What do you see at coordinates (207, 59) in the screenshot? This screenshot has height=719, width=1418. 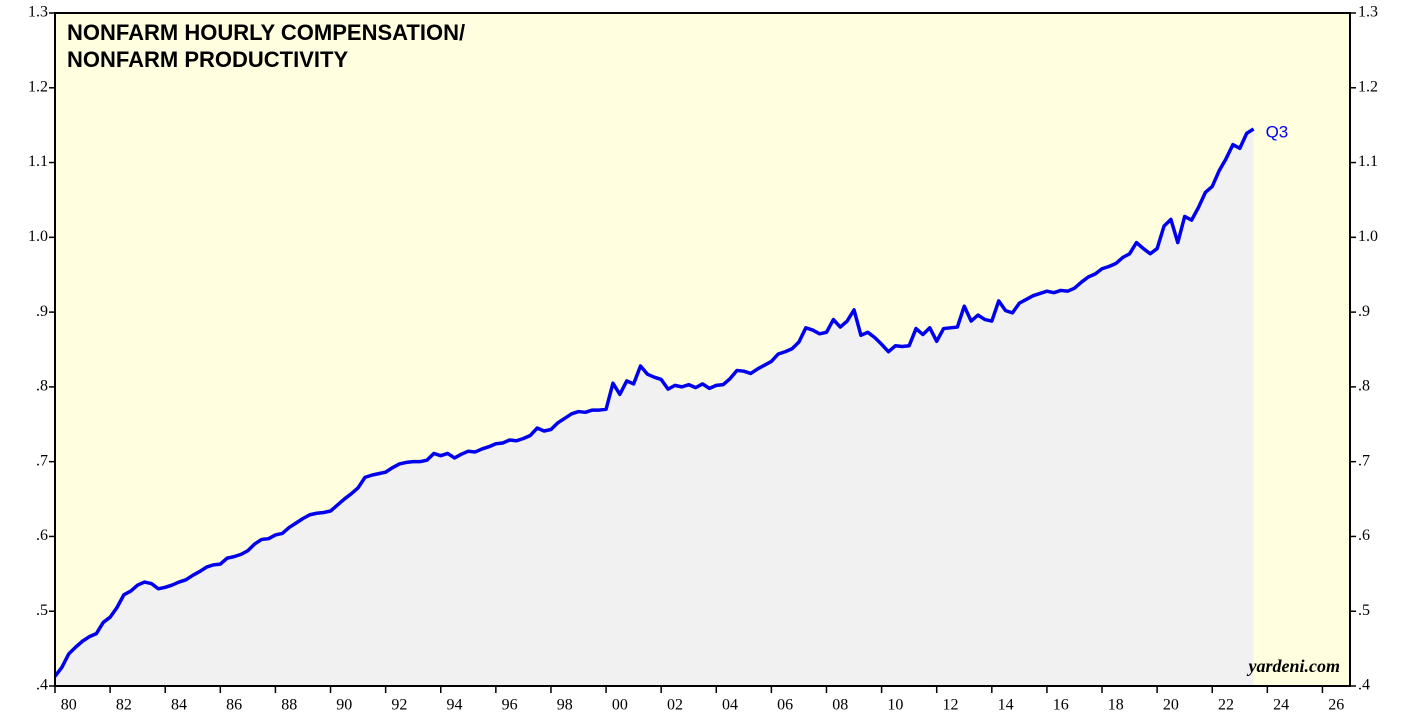 I see `chart-title: NONFARM PRODUCTIVITY` at bounding box center [207, 59].